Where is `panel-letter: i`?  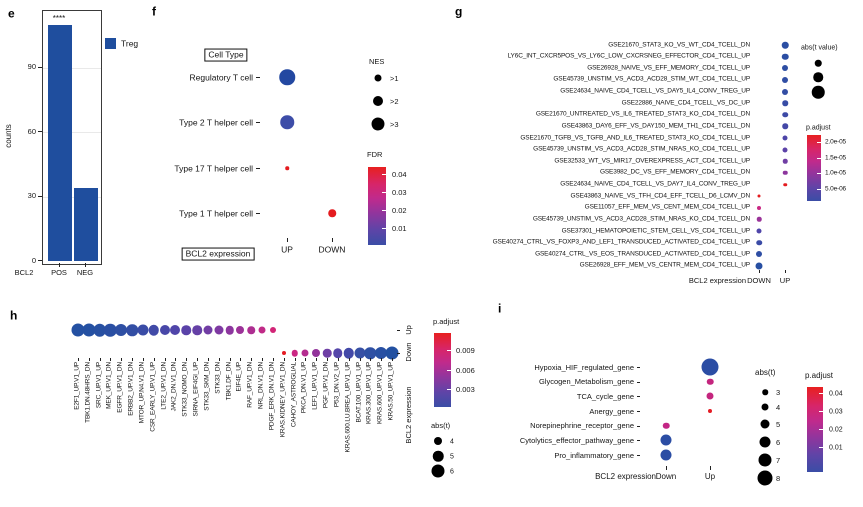 panel-letter: i is located at coordinates (500, 308).